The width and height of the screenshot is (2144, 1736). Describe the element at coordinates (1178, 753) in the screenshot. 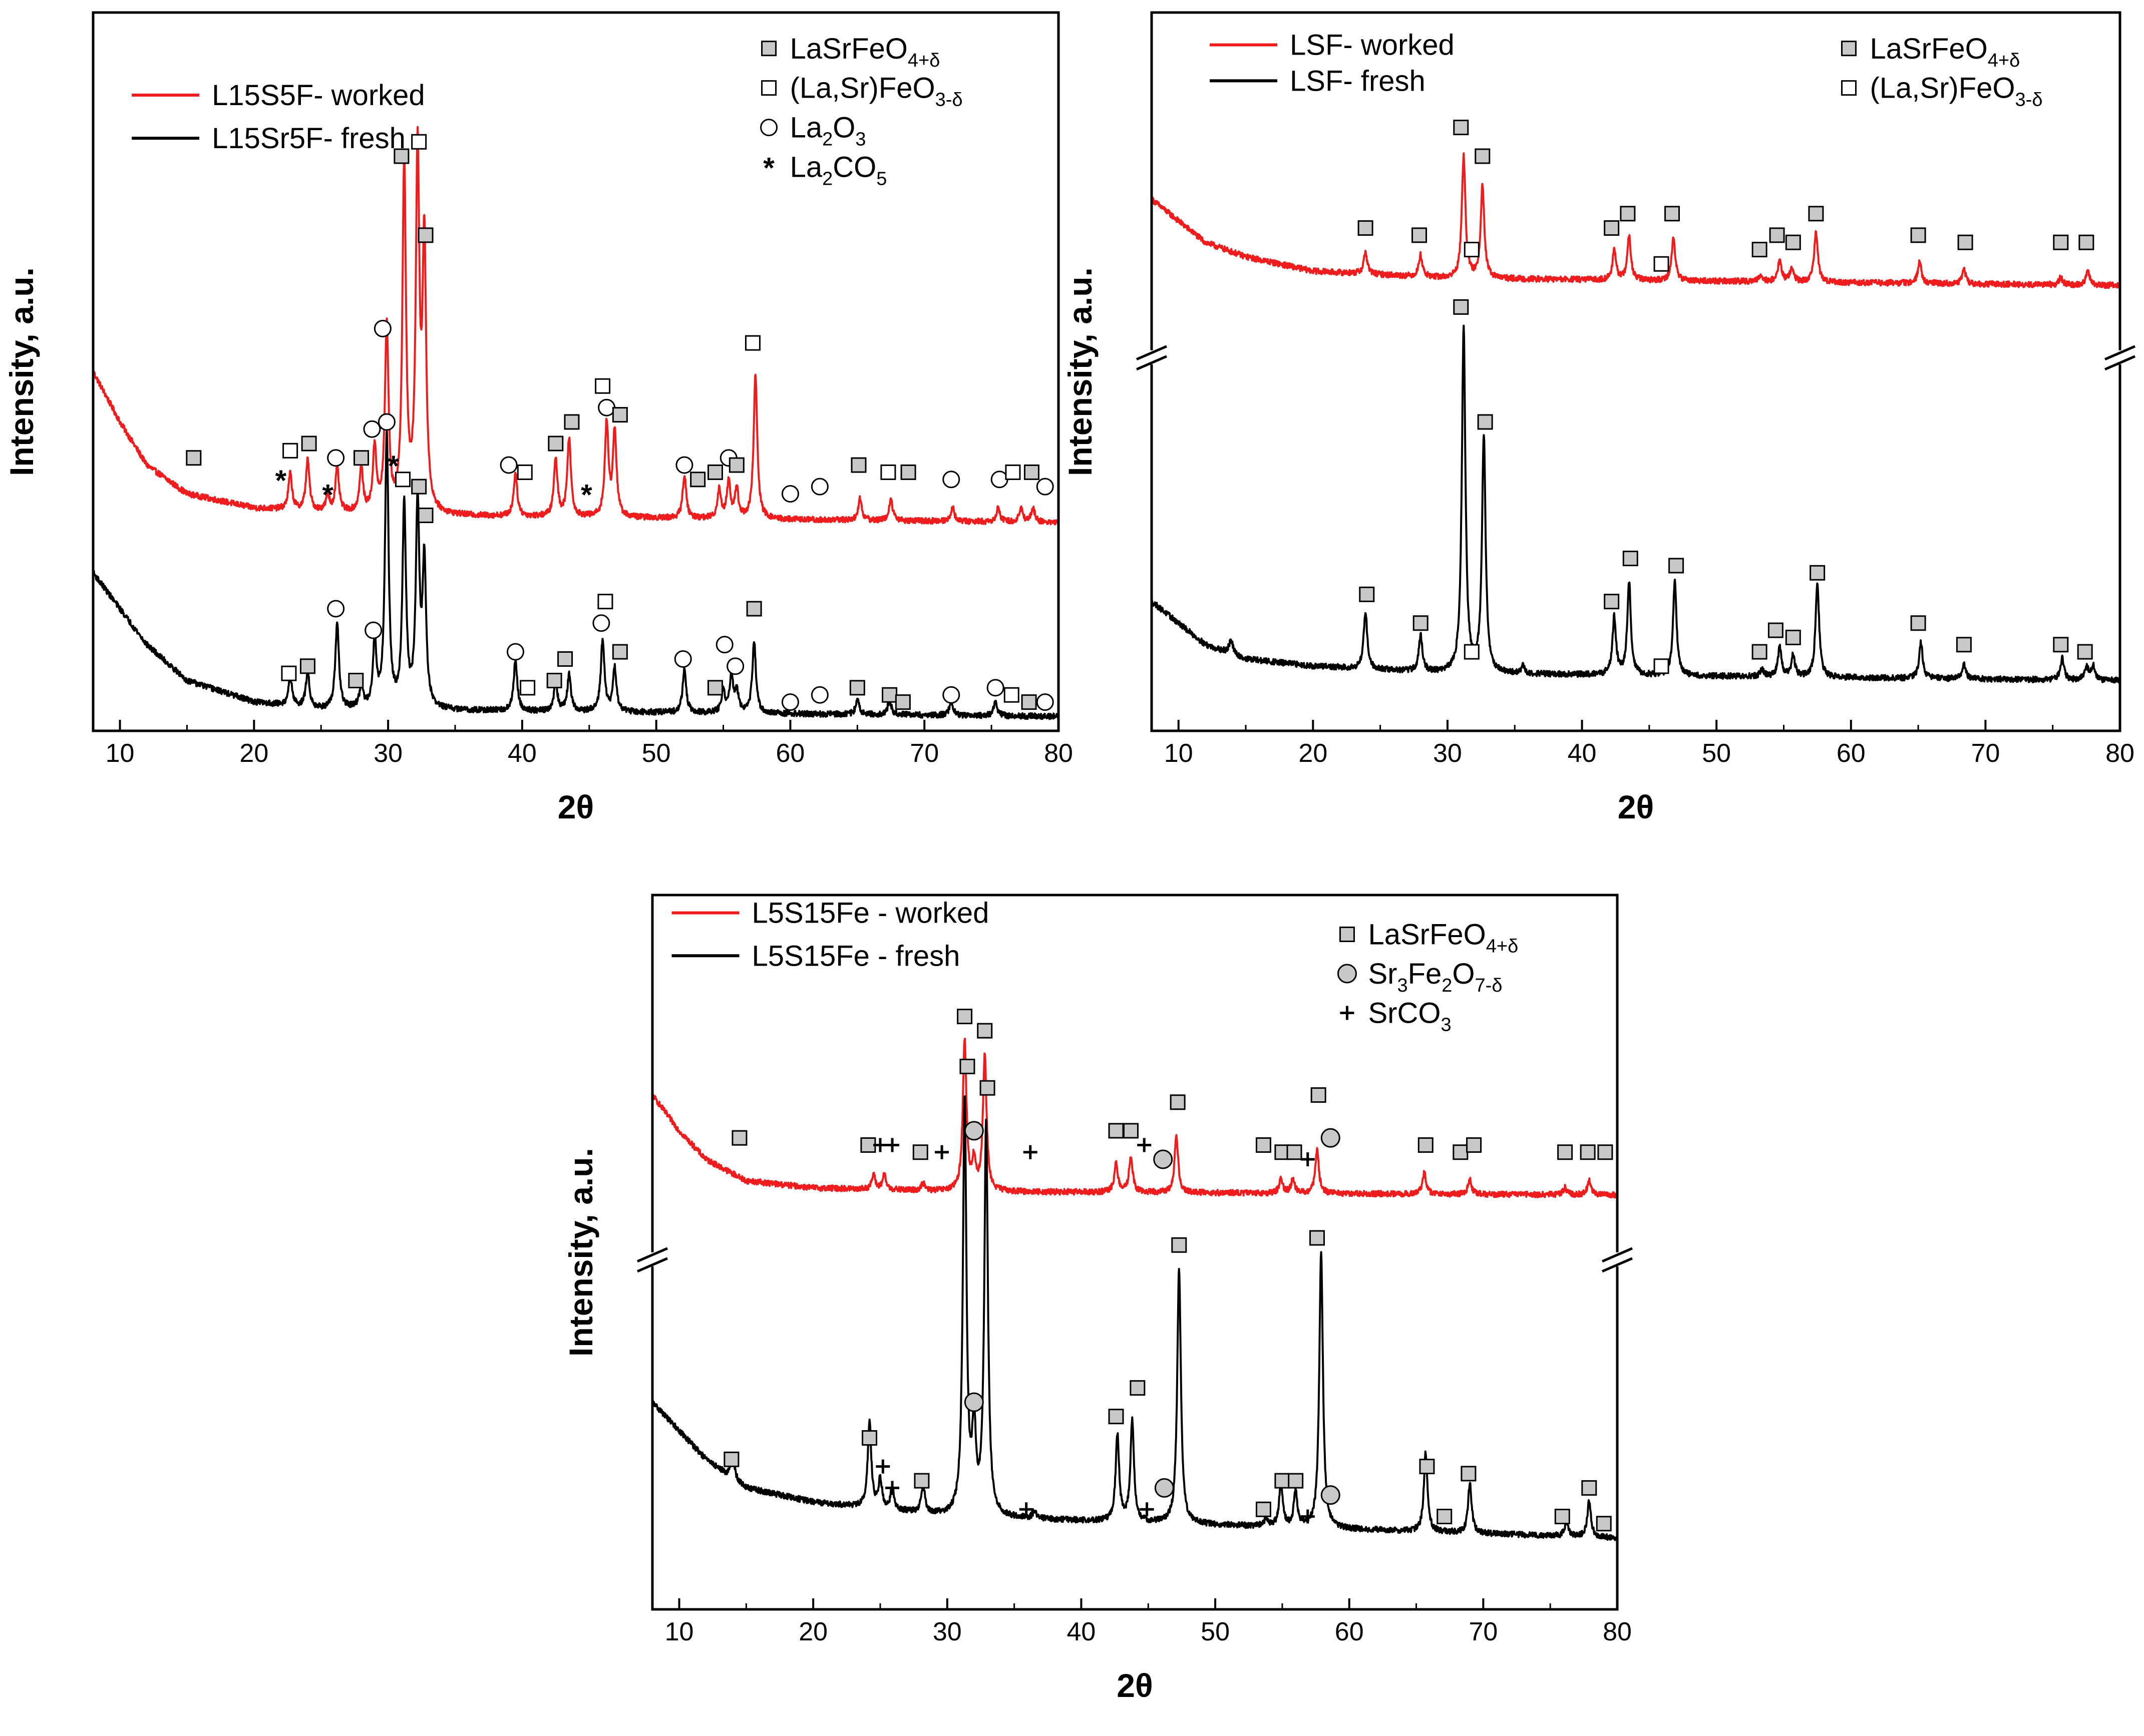

I see `x-tick-label: 10` at that location.